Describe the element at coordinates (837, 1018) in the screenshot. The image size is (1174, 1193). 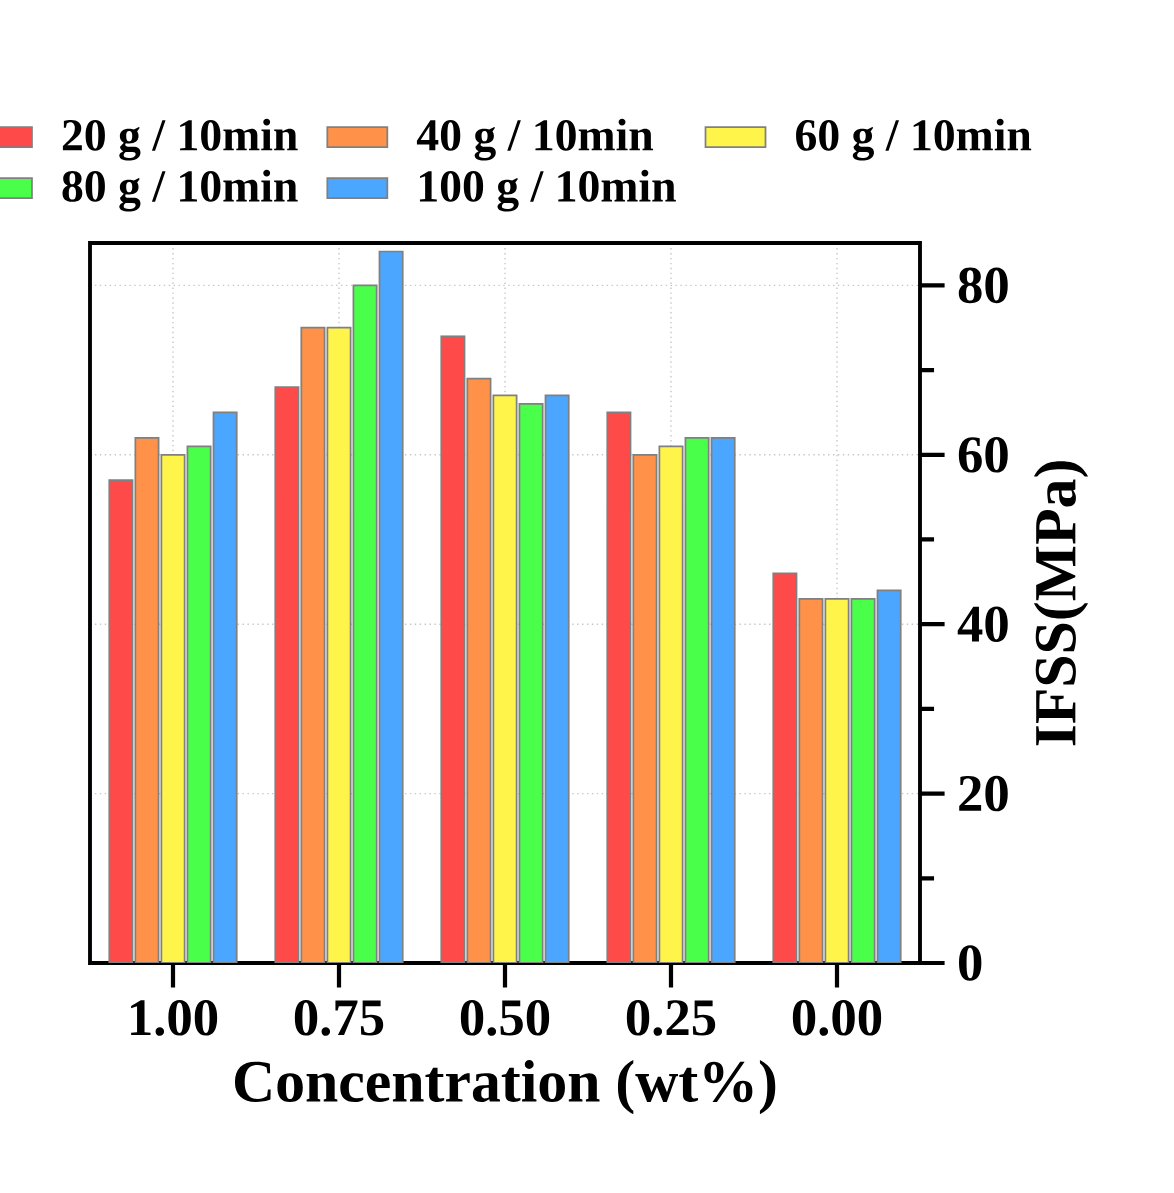
I see `x-tick-label: 0.00` at that location.